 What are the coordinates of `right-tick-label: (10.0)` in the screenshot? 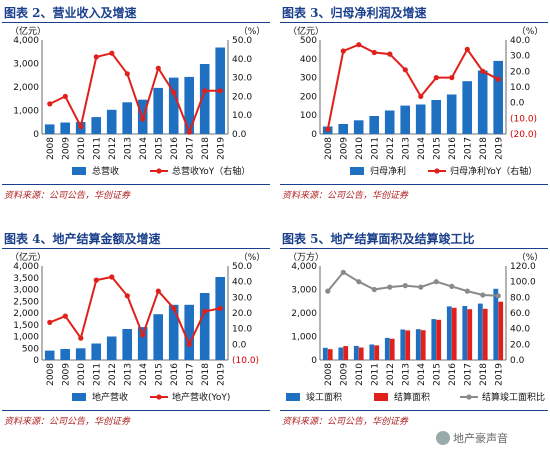 It's located at (523, 119).